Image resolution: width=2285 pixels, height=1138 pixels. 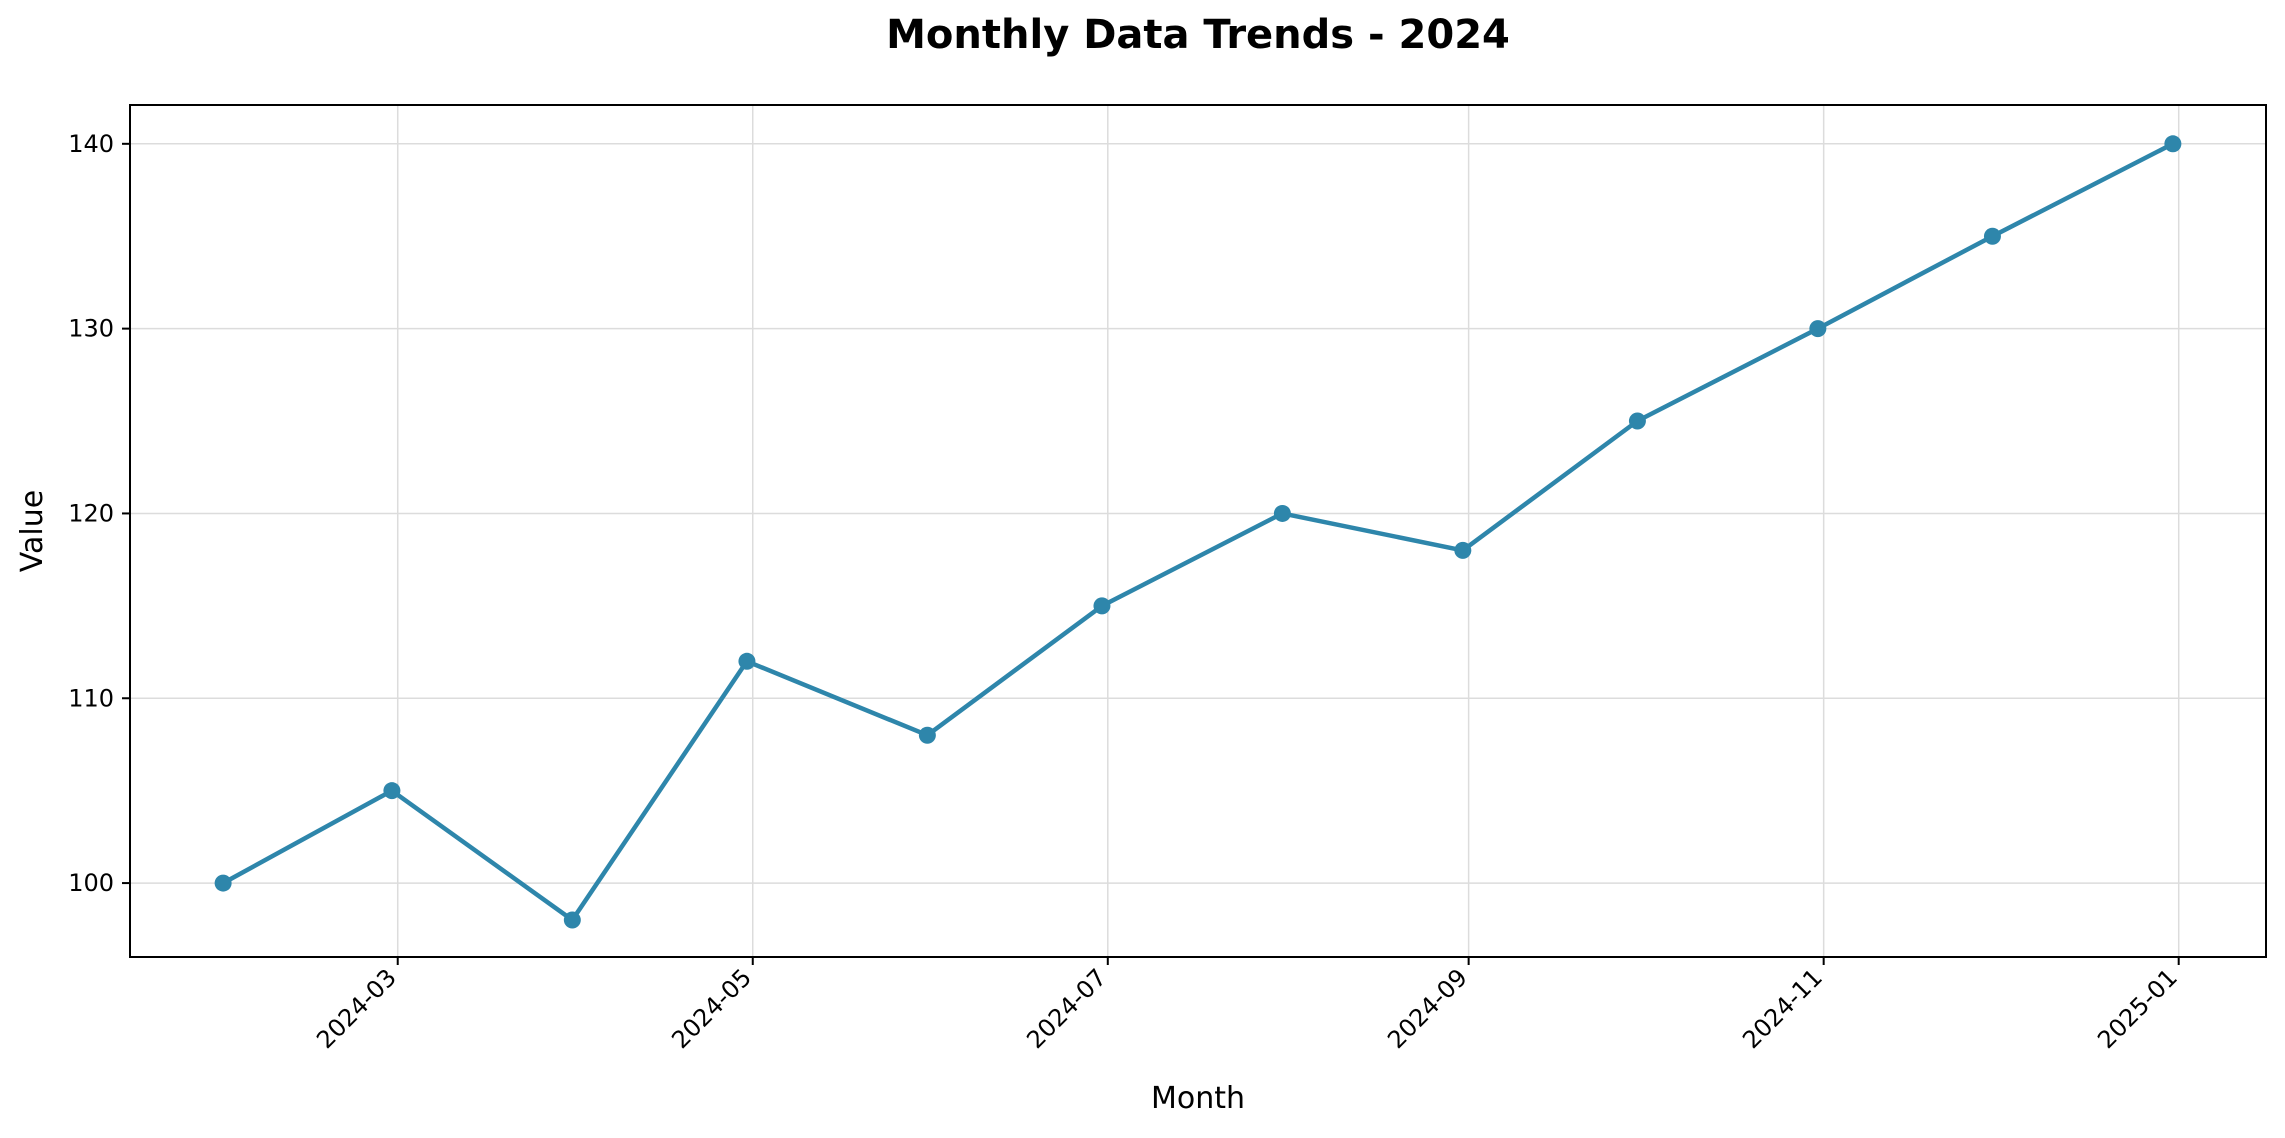 What do you see at coordinates (91, 698) in the screenshot?
I see `y-tick-label: 110` at bounding box center [91, 698].